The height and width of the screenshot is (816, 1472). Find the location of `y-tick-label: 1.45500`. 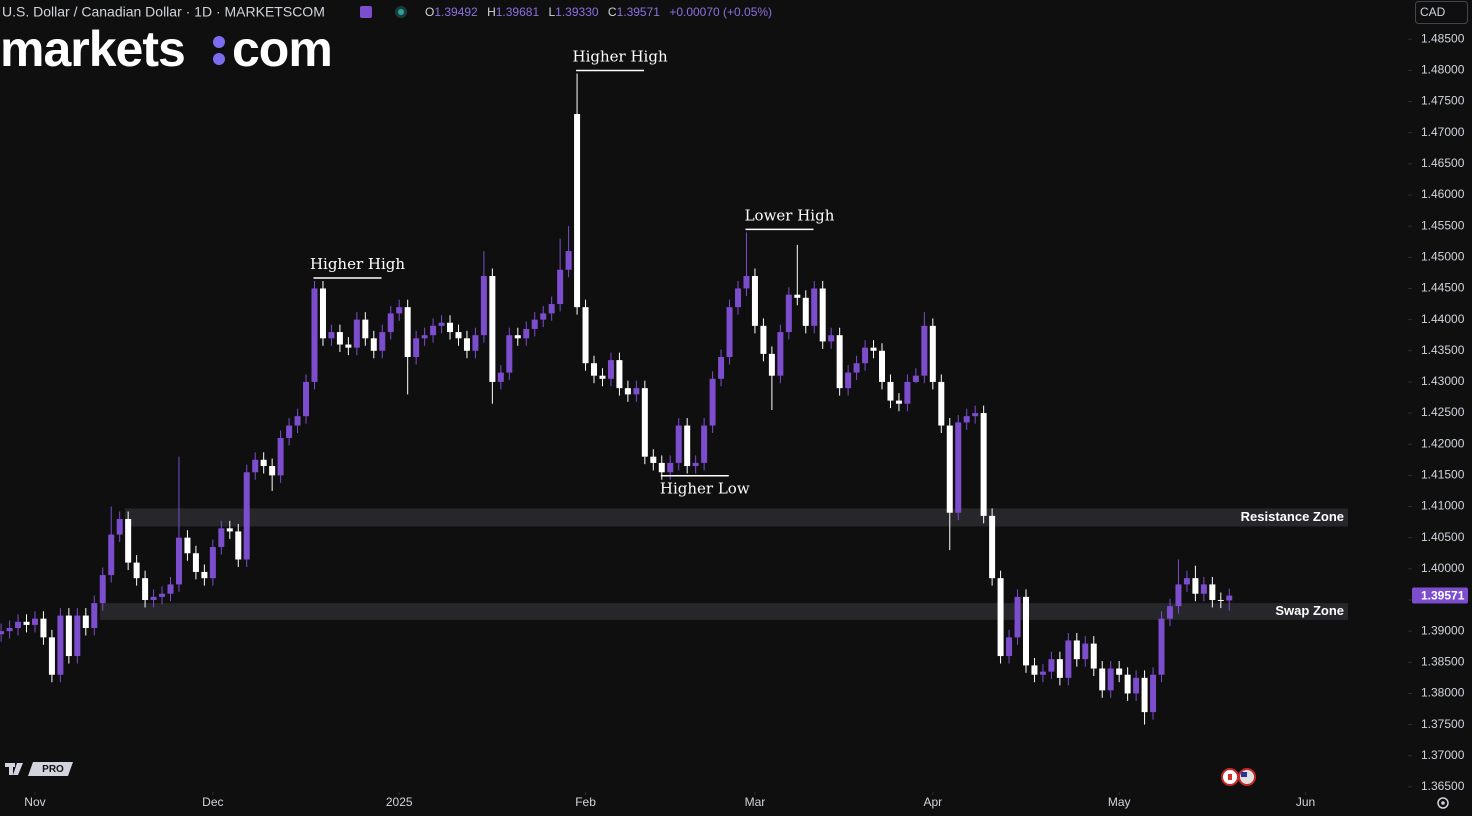

y-tick-label: 1.45500 is located at coordinates (1443, 225).